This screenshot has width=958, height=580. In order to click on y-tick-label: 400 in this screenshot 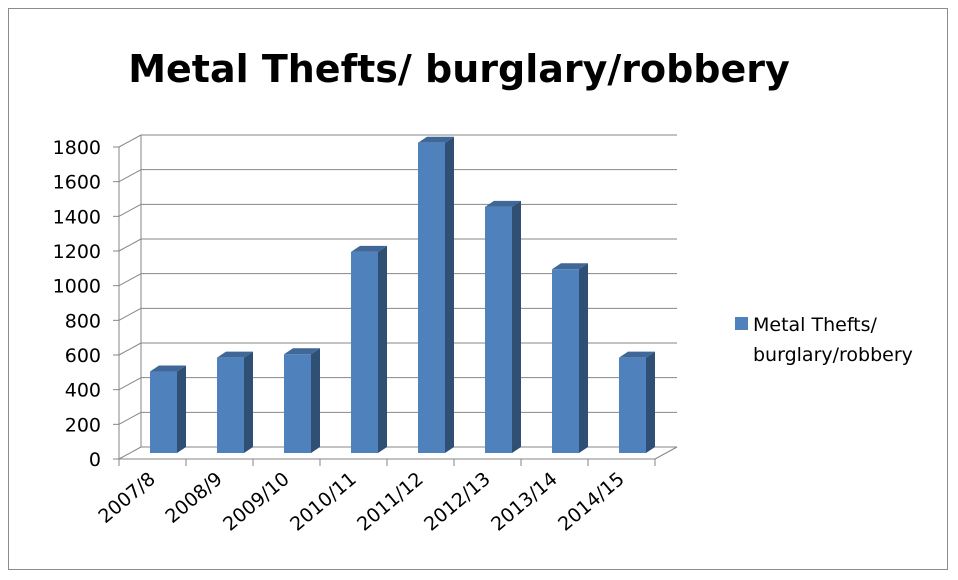, I will do `click(83, 391)`.